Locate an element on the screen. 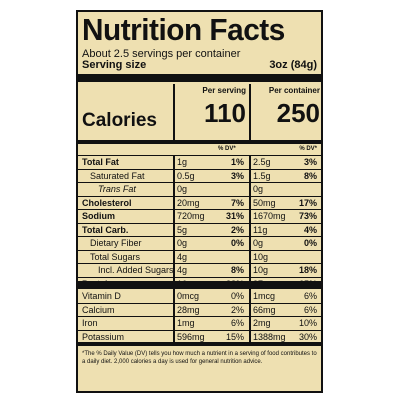 This screenshot has width=400, height=400. calories-per-container: 250 is located at coordinates (298, 113).